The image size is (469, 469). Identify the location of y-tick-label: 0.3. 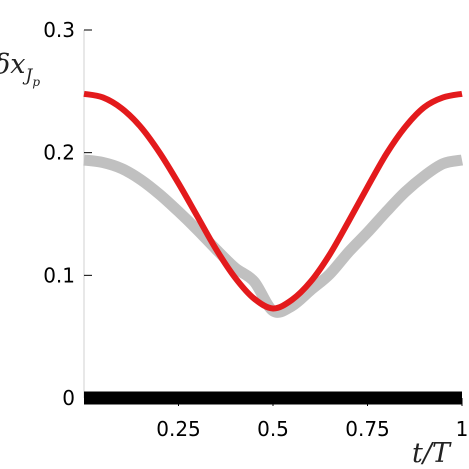
(59, 30).